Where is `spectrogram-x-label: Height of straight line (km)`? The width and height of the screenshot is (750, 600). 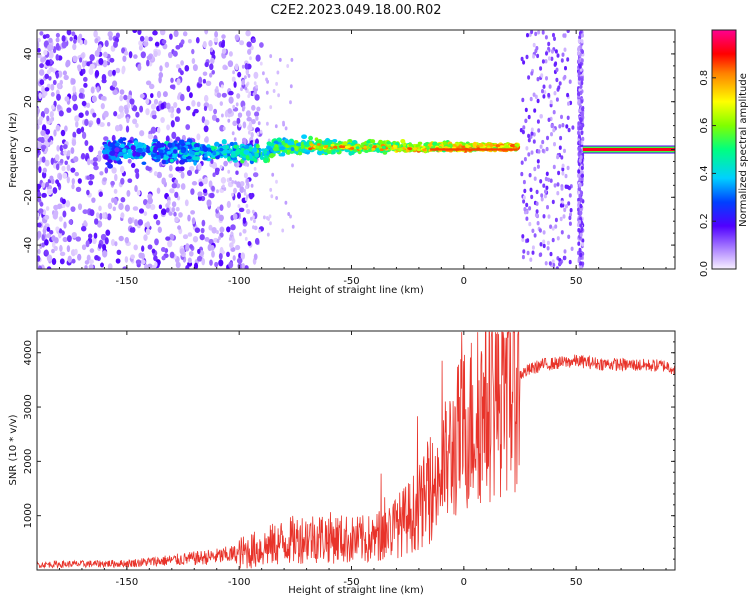 spectrogram-x-label: Height of straight line (km) is located at coordinates (356, 290).